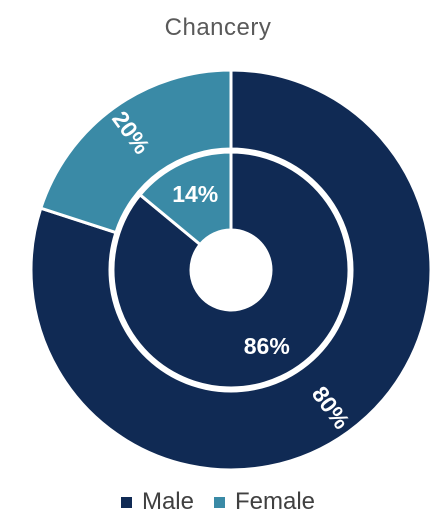 Image resolution: width=436 pixels, height=527 pixels. I want to click on legend-label-female: Female, so click(275, 501).